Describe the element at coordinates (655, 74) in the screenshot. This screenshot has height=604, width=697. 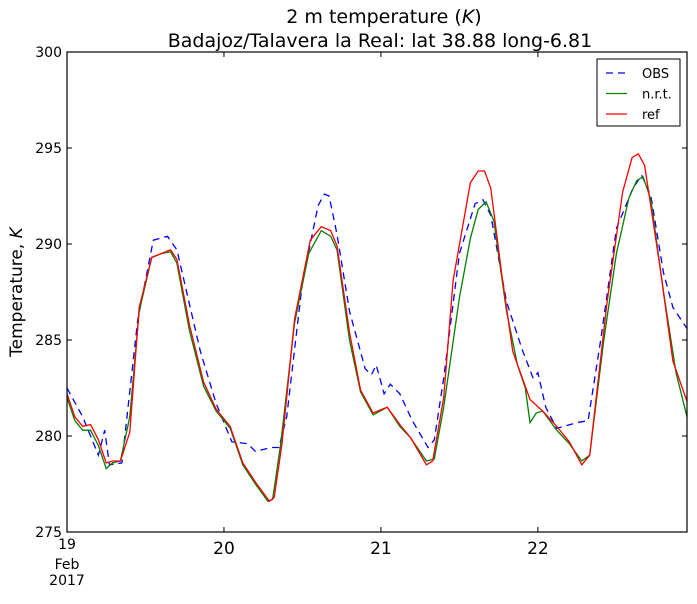
I see `legend-label: OBS` at that location.